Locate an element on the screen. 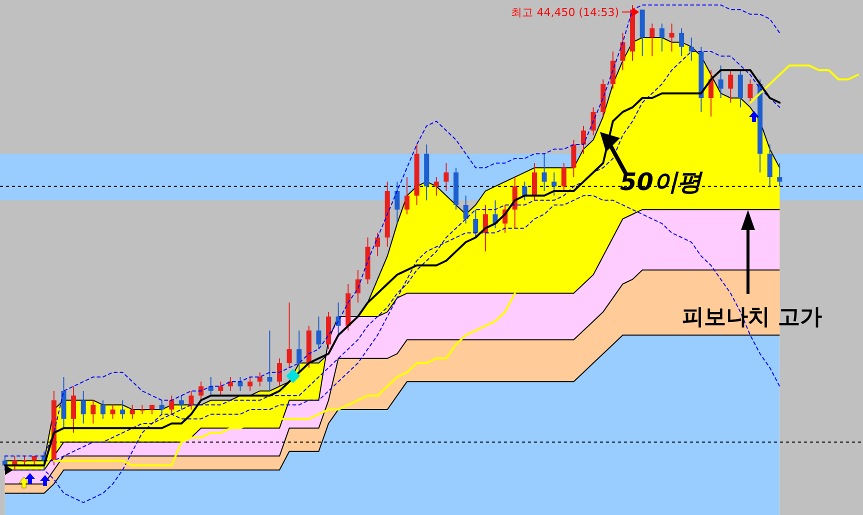  annotation: 50이평 is located at coordinates (662, 182).